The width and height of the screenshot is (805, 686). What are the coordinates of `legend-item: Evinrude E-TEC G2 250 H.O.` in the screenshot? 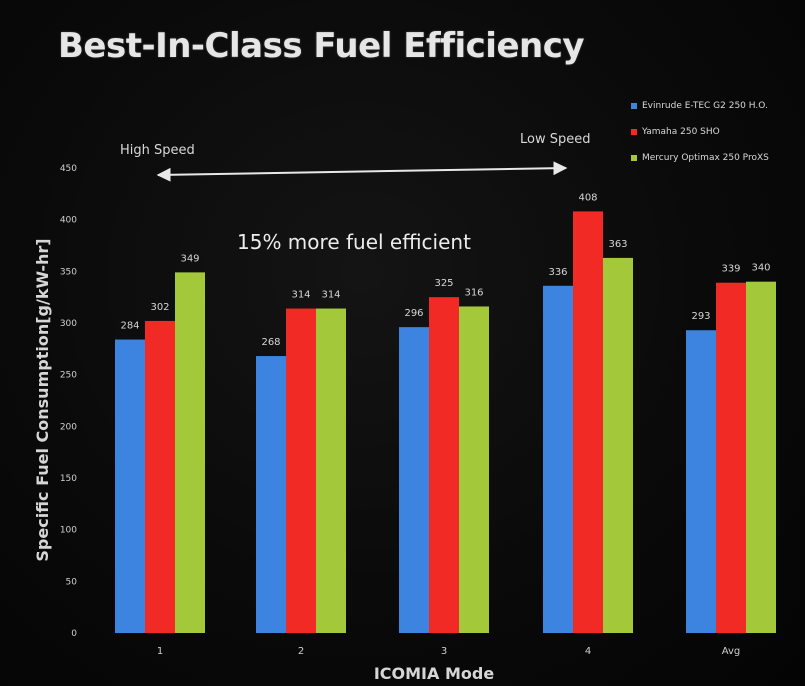 It's located at (717, 106).